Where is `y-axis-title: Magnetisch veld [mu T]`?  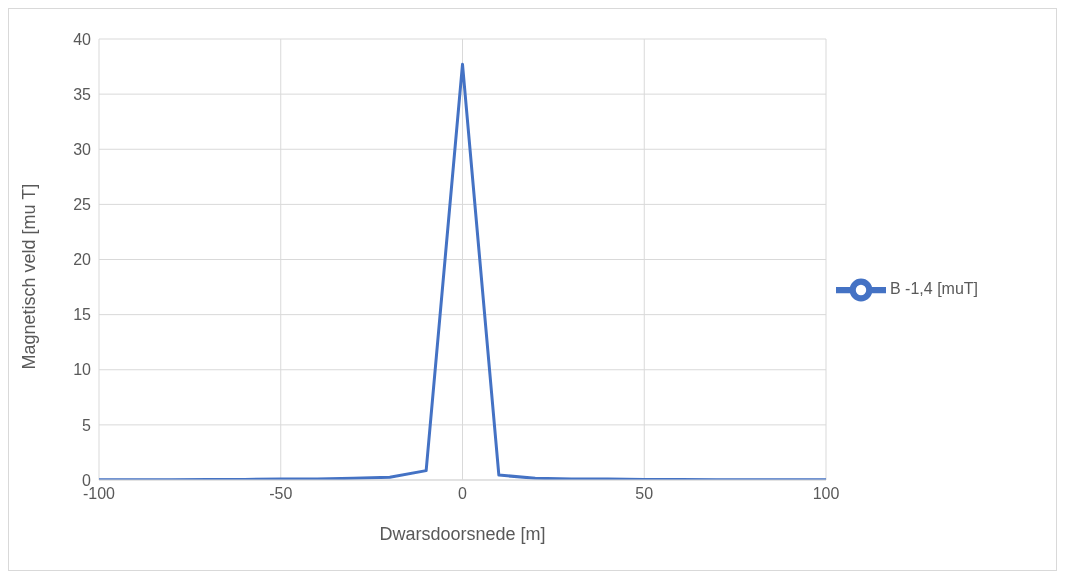 y-axis-title: Magnetisch veld [mu T] is located at coordinates (29, 276).